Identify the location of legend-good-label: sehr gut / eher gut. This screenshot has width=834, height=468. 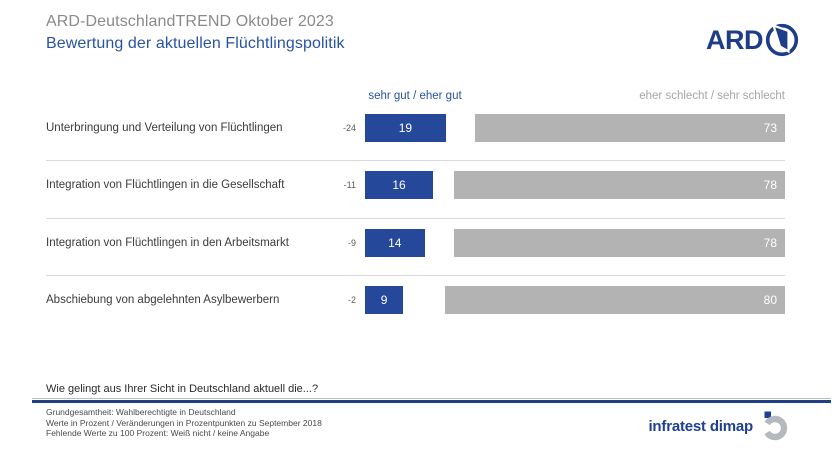
(415, 96).